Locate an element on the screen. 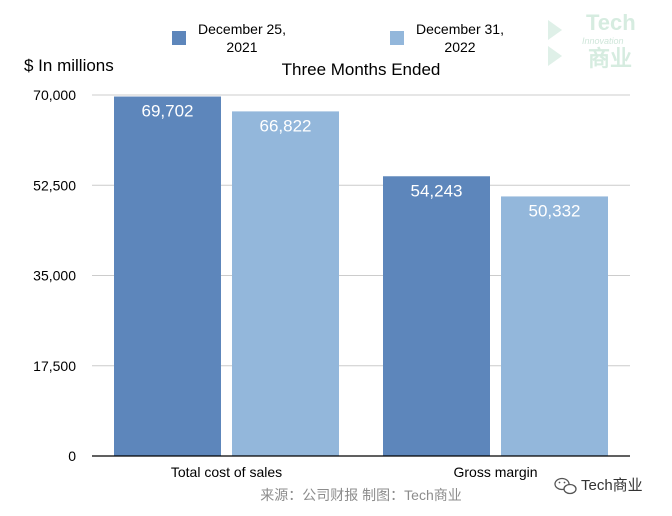  legend-label: December 25, is located at coordinates (242, 29).